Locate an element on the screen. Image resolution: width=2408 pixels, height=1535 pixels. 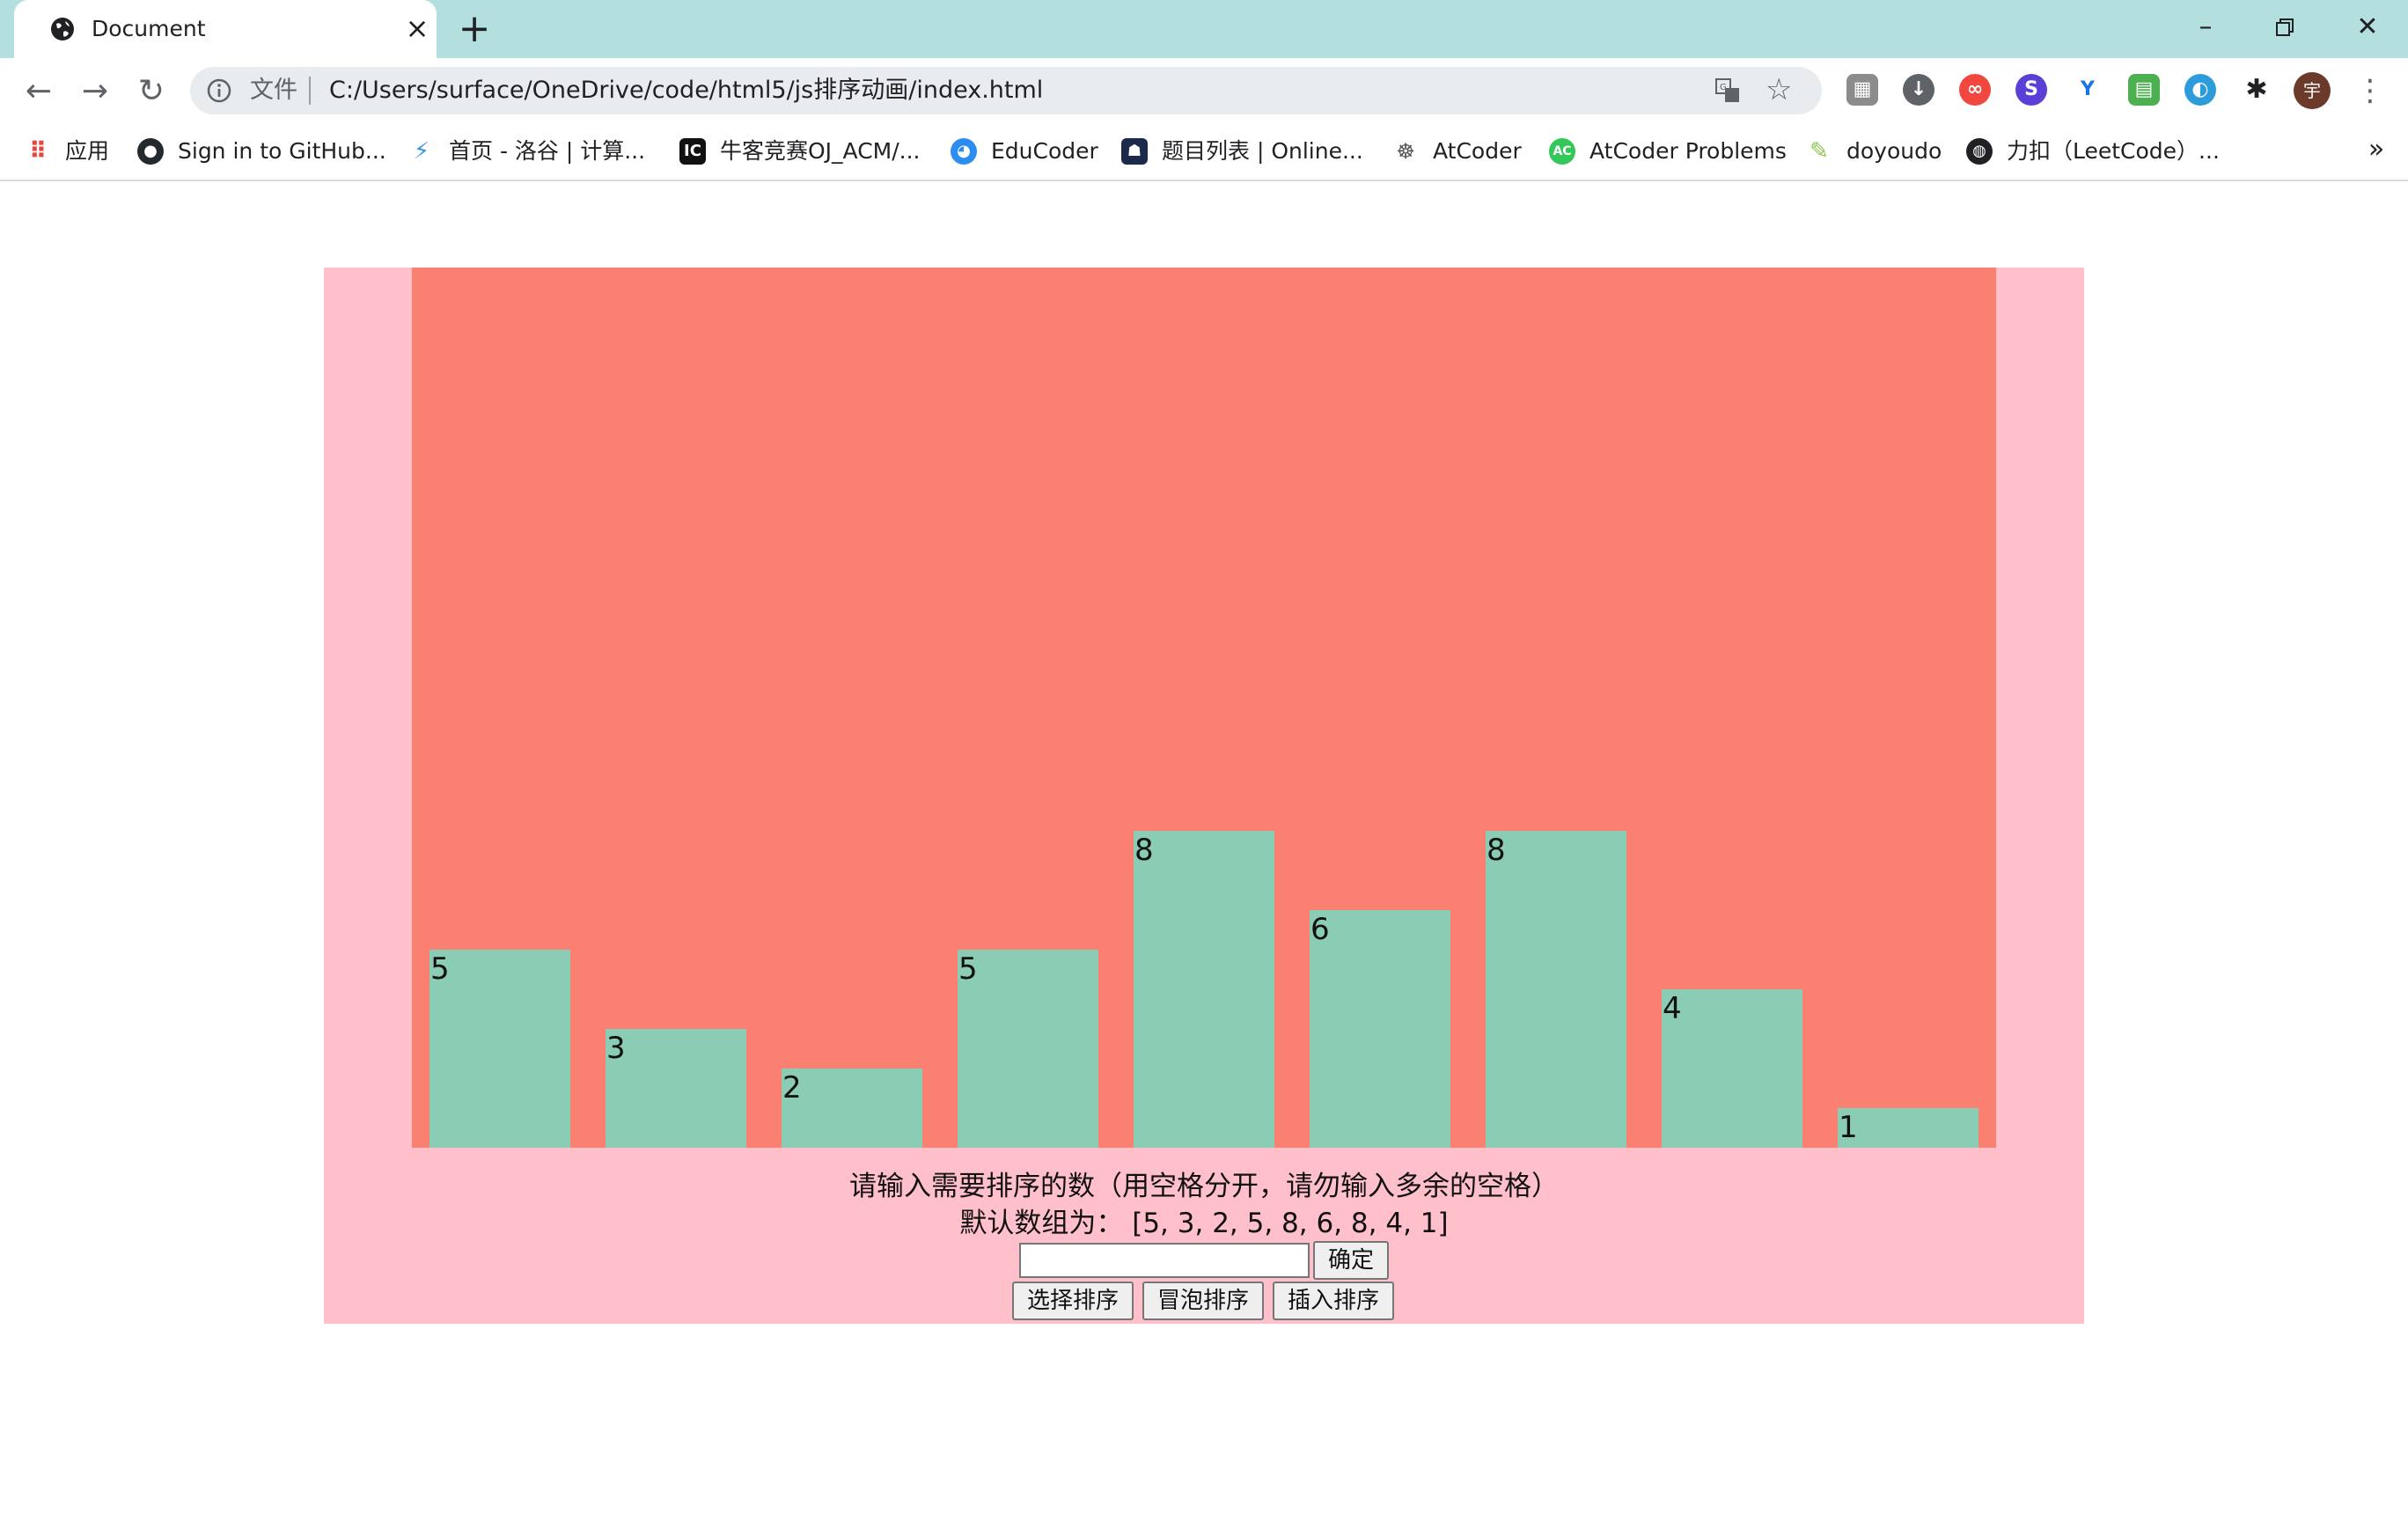
window-close-icon: ✕ is located at coordinates (2367, 26).